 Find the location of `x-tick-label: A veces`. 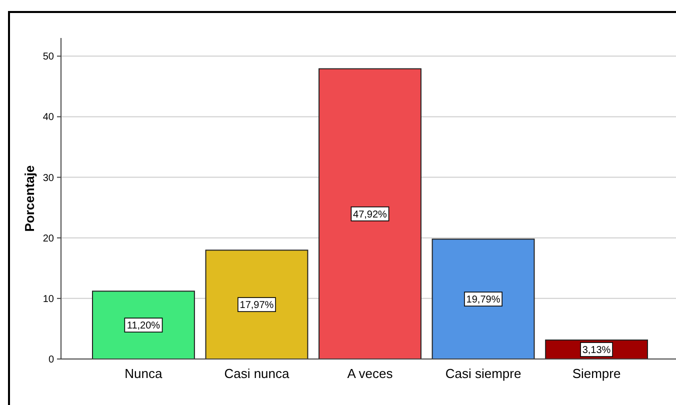

x-tick-label: A veces is located at coordinates (370, 373).